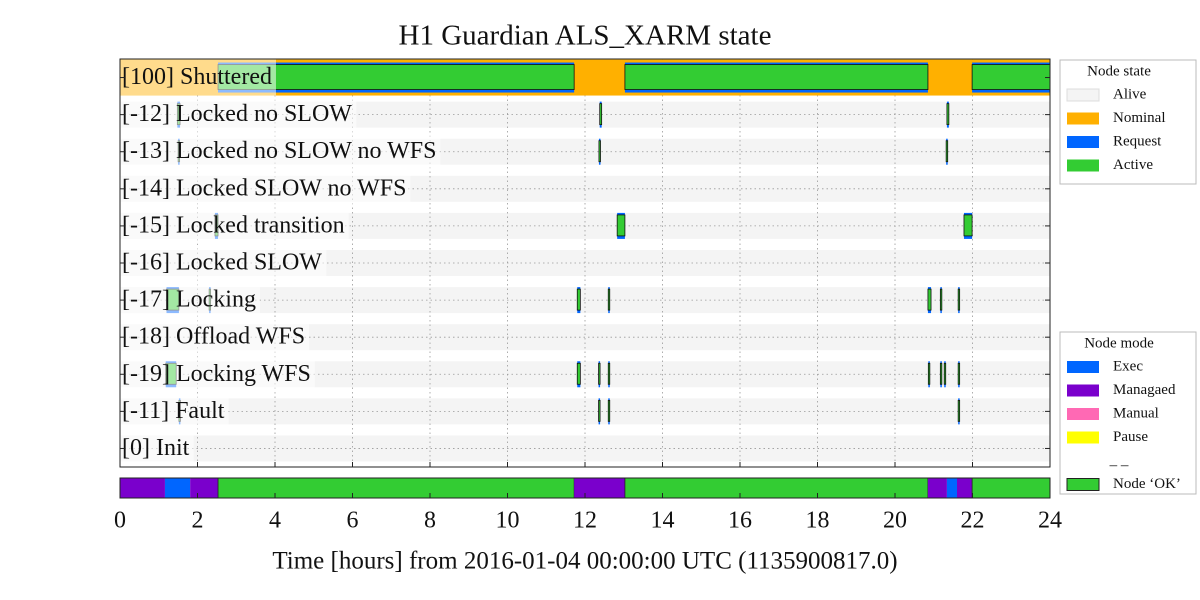 The image size is (1200, 600). What do you see at coordinates (1137, 141) in the screenshot?
I see `legend-label: Request` at bounding box center [1137, 141].